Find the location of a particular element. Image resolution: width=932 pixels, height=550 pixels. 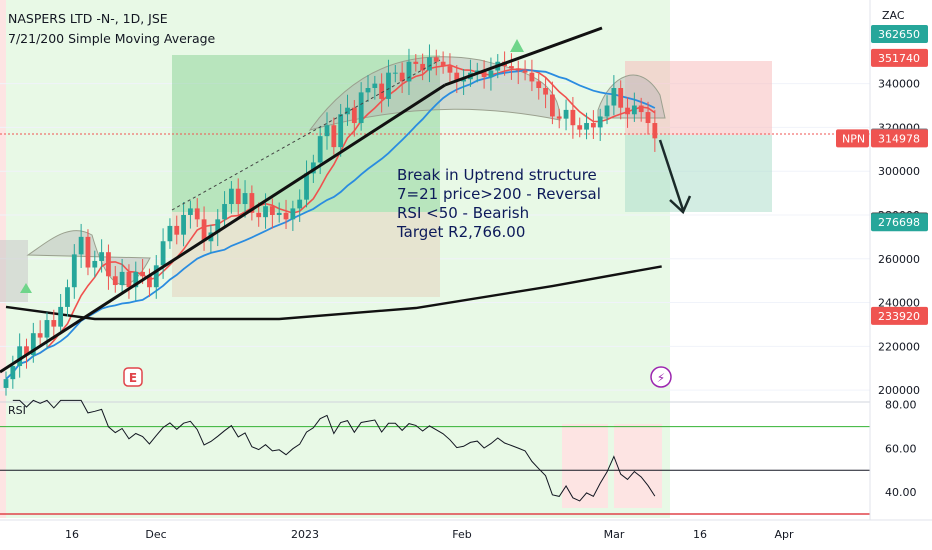

earnings-marker: E is located at coordinates (133, 378).